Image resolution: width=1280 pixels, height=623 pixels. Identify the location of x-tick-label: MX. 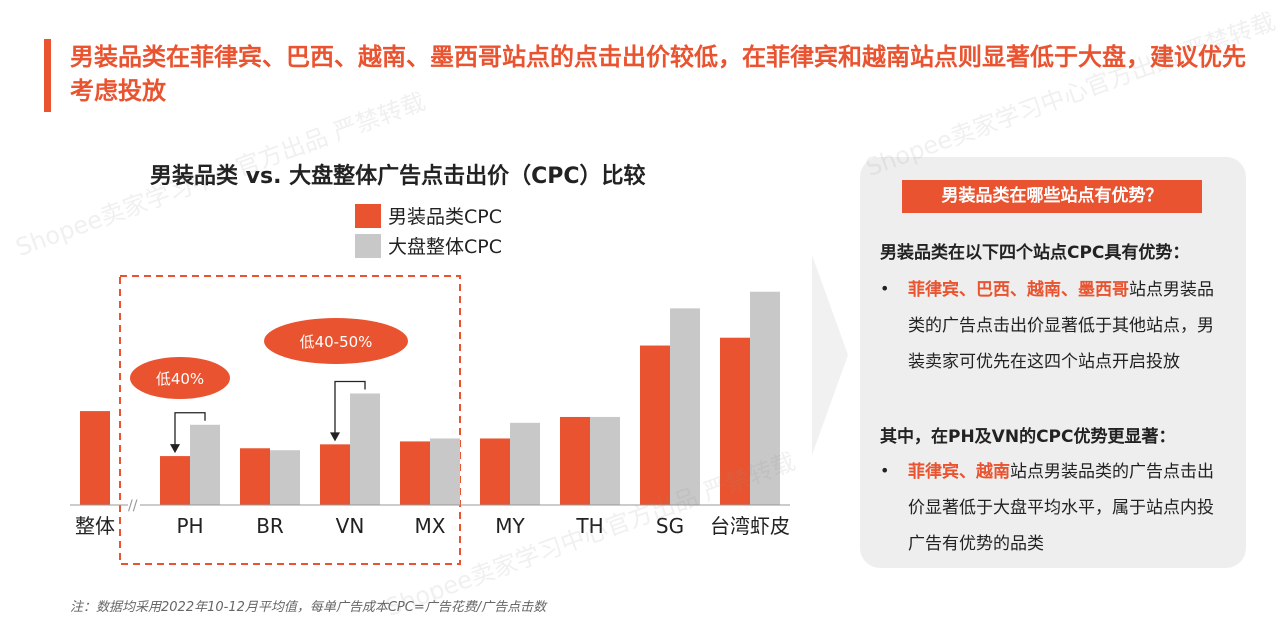
(430, 526).